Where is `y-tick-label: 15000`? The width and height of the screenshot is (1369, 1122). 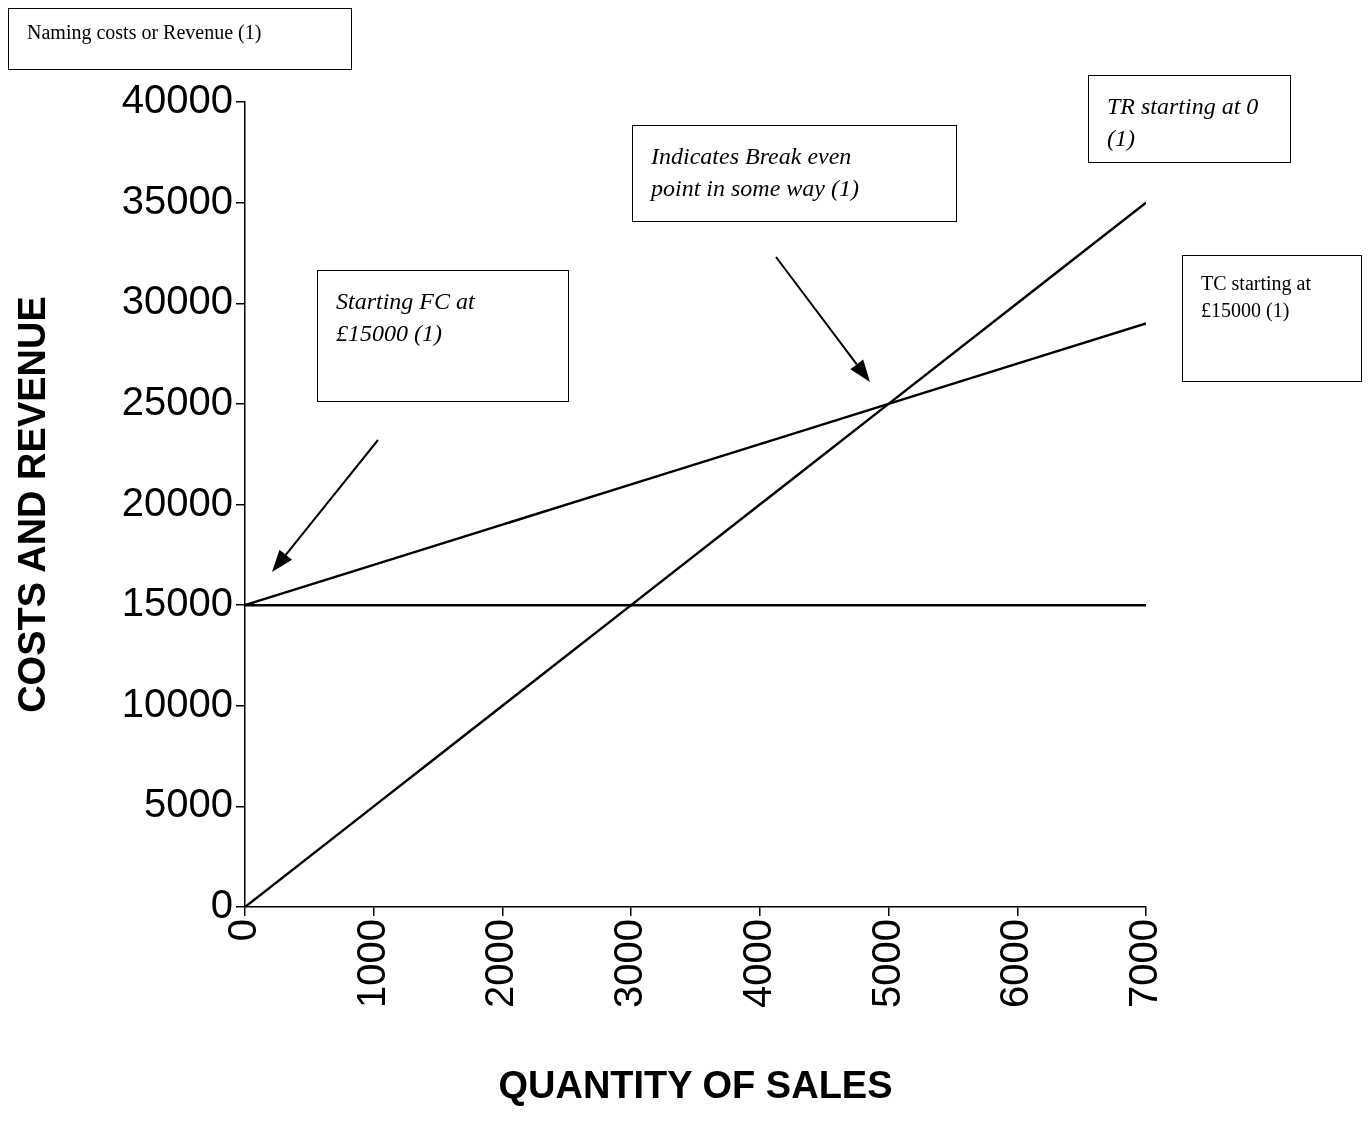
y-tick-label: 15000 is located at coordinates (177, 602).